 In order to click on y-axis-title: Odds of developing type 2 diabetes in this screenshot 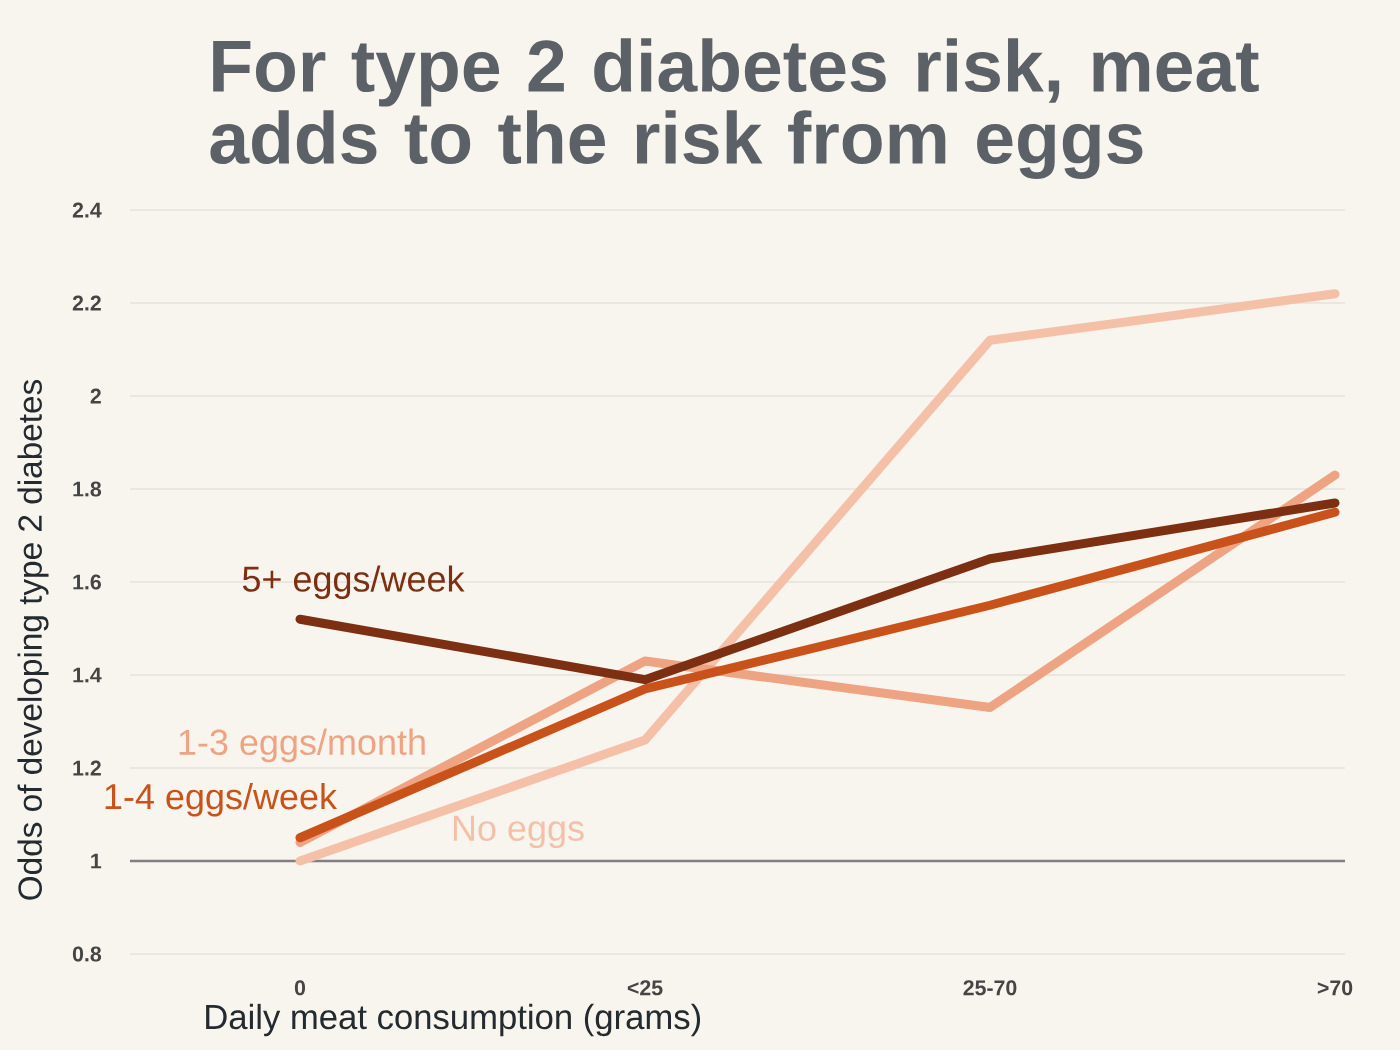, I will do `click(33, 640)`.